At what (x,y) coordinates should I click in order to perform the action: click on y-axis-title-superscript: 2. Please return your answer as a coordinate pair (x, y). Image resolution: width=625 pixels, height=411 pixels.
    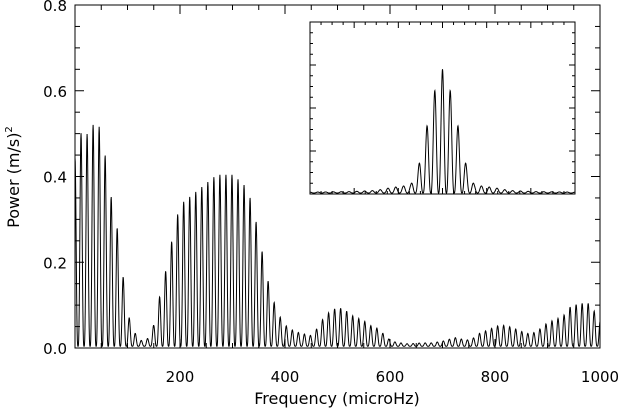
    Looking at the image, I should click on (9, 129).